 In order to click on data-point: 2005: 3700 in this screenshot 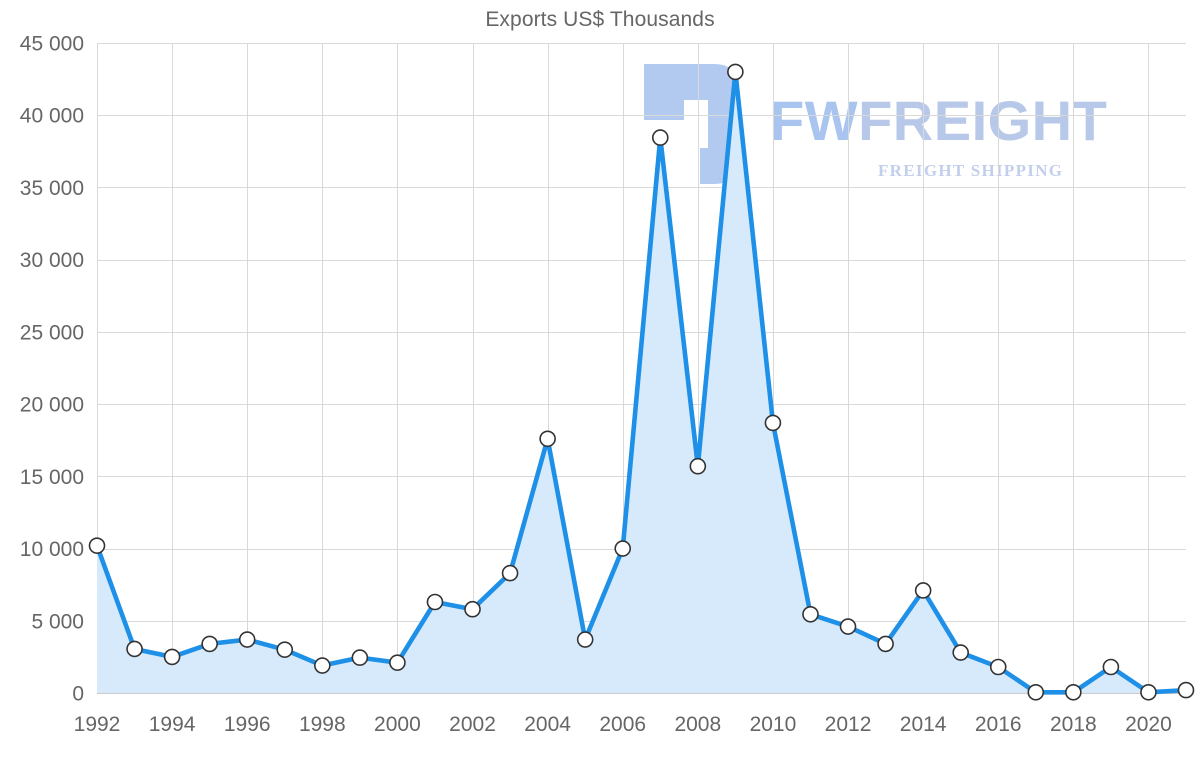, I will do `click(585, 639)`.